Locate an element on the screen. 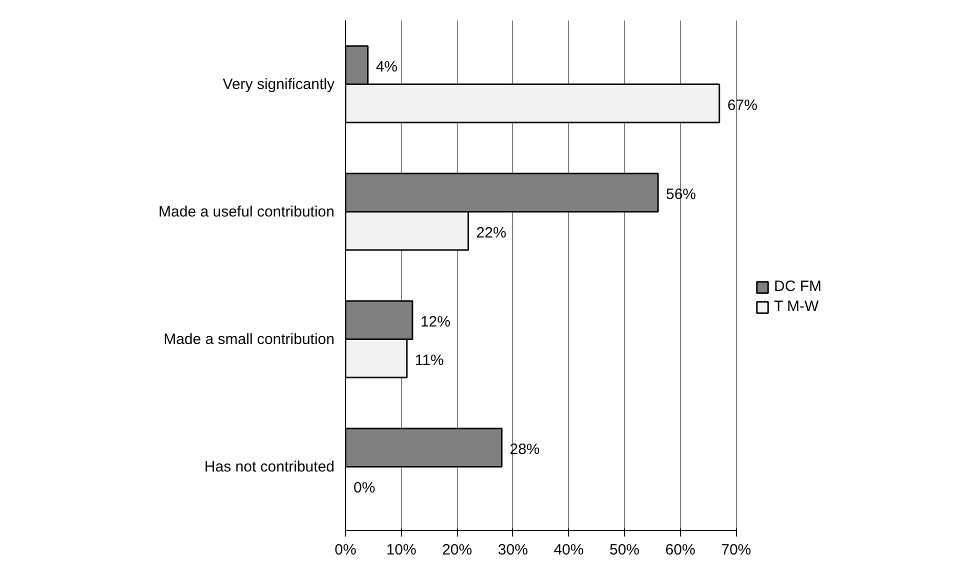 The height and width of the screenshot is (579, 970). y-tick-label: Made a small contribution is located at coordinates (249, 339).